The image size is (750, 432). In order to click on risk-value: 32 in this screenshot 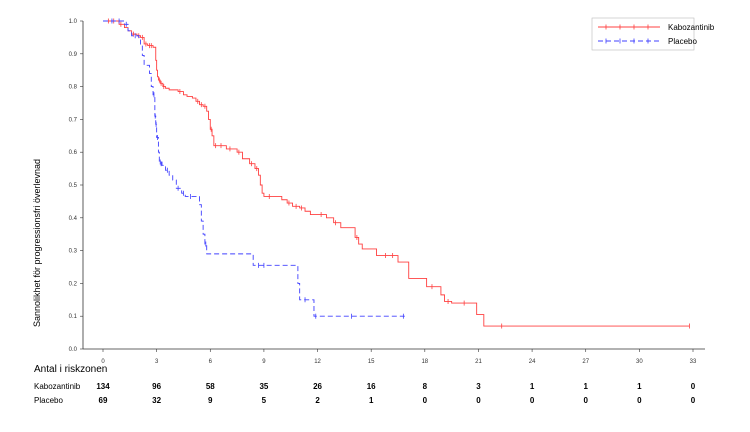, I will do `click(156, 400)`.